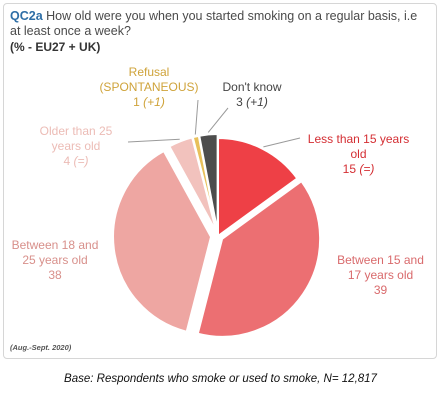  I want to click on label-18-25: Between 18 and 25 years old 38, so click(55, 260).